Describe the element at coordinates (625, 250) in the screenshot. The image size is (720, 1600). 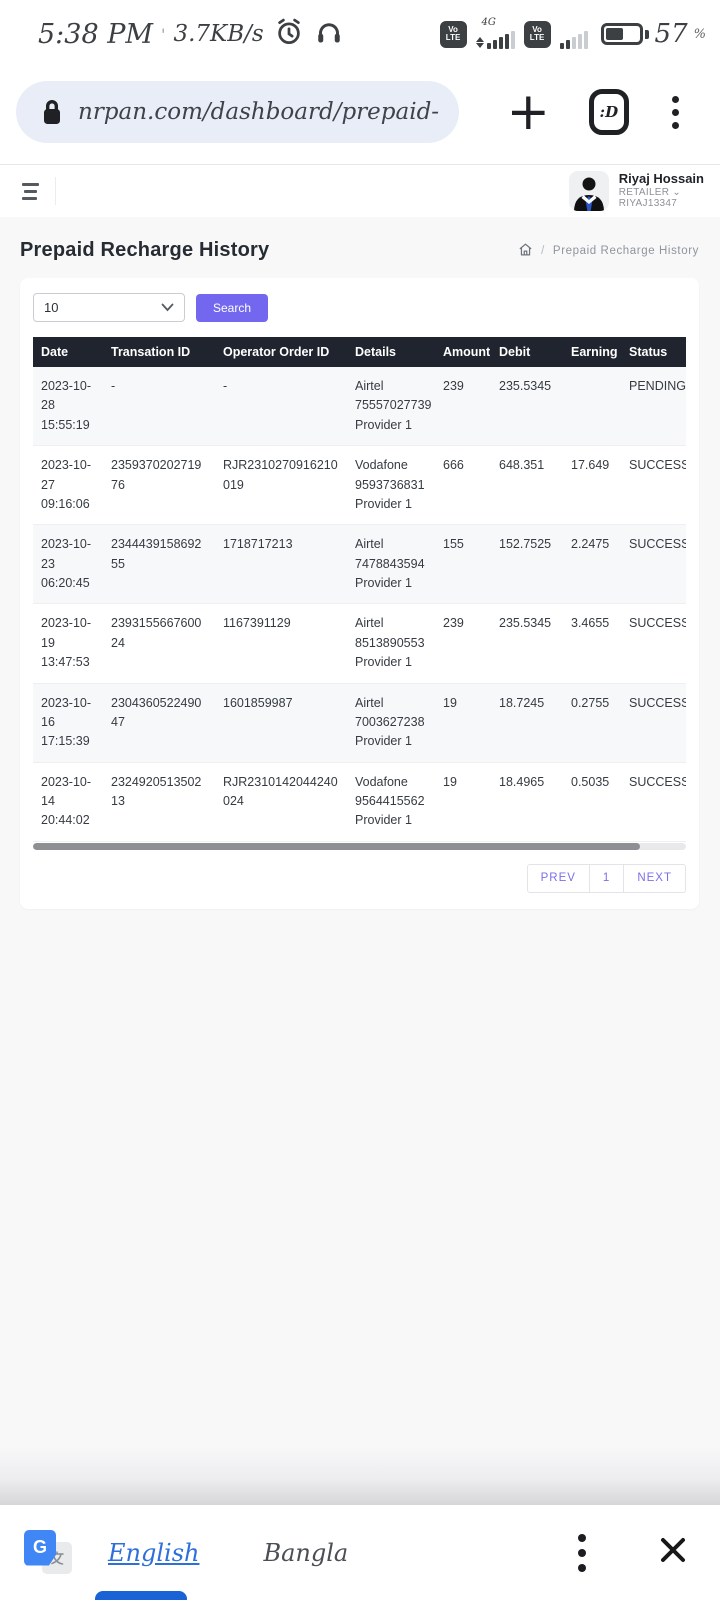
I see `breadcrumb-current: Prepaid Recharge History` at that location.